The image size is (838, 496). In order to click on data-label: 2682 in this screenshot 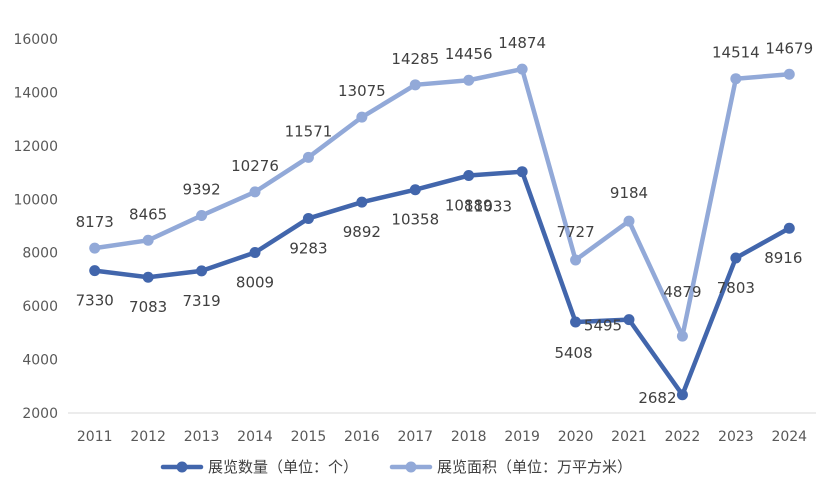, I will do `click(657, 398)`.